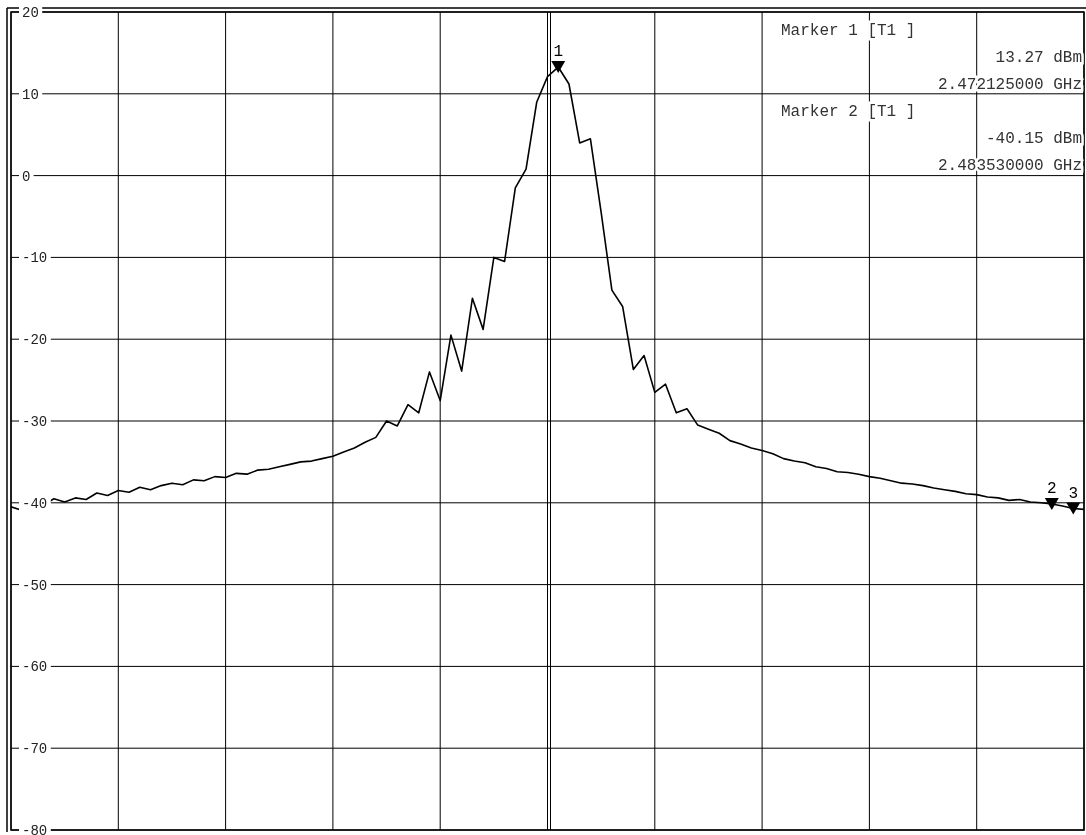 The height and width of the screenshot is (835, 1086). I want to click on y-tick-label: 20, so click(30, 13).